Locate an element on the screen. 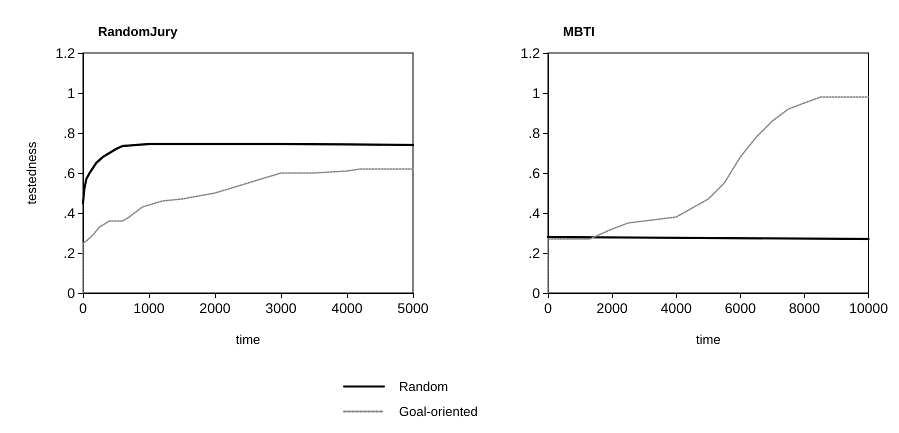 This screenshot has width=899, height=433. chart-title: RandomJury is located at coordinates (138, 31).